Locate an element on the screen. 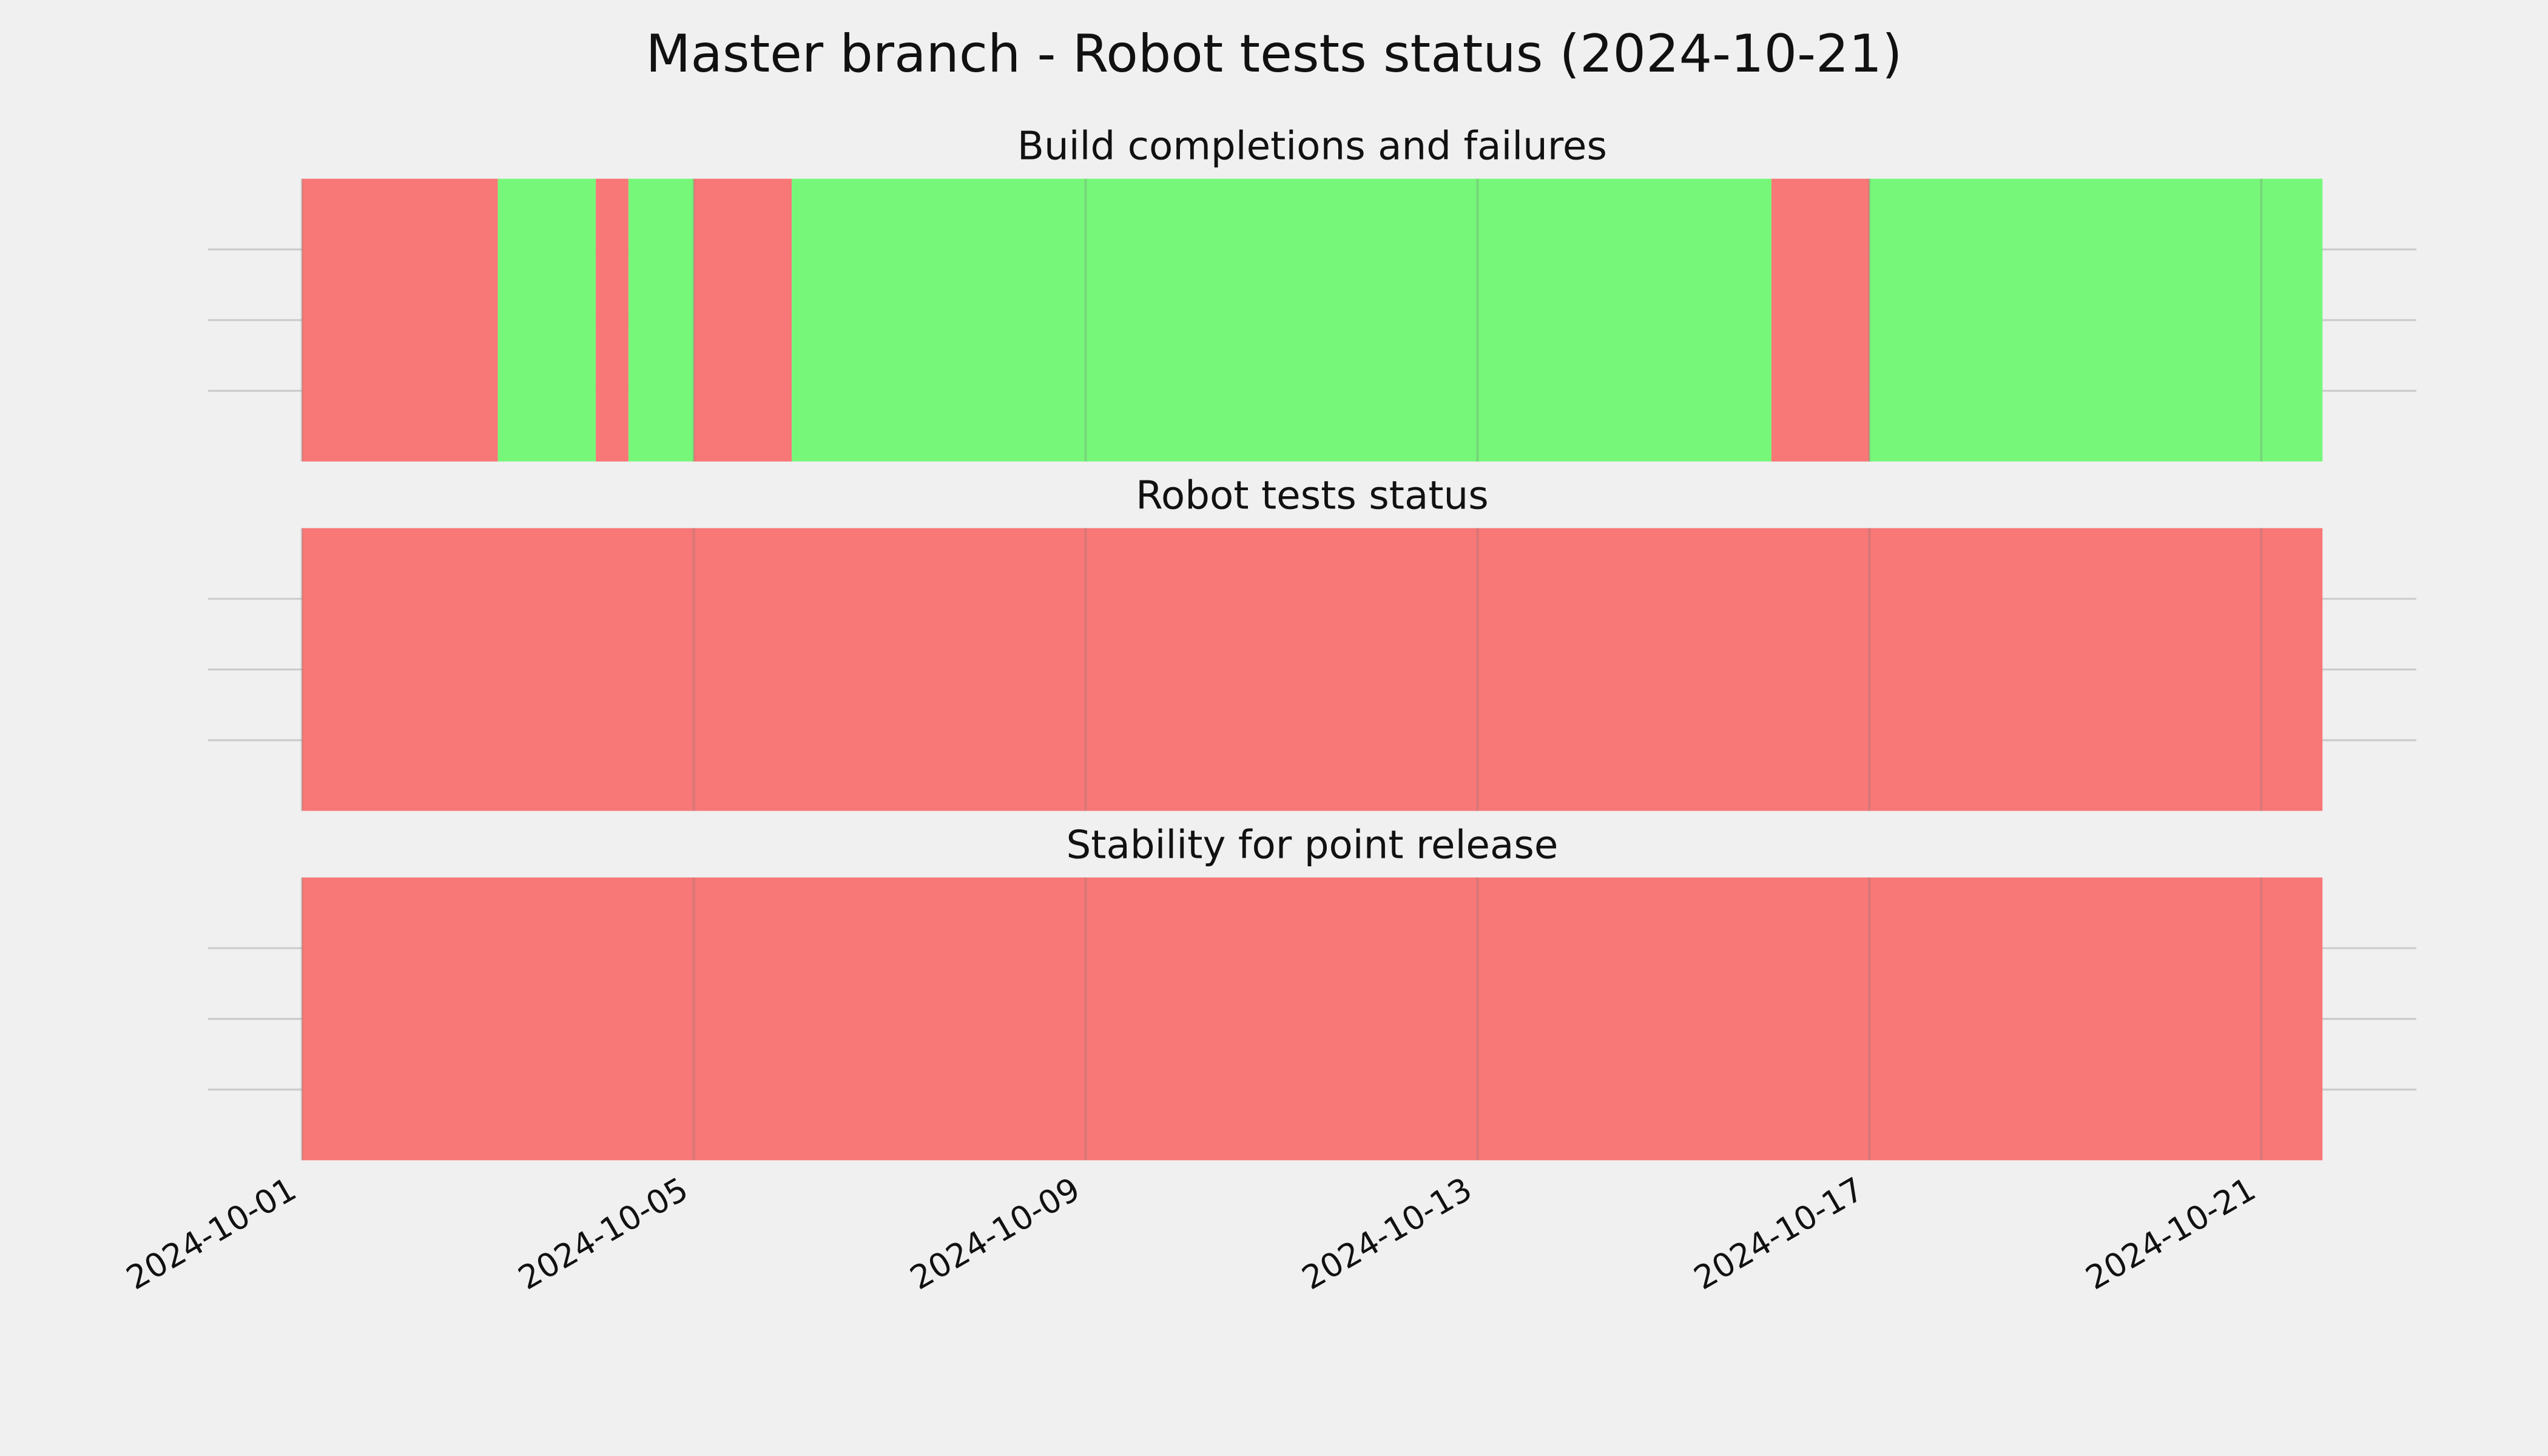 Image resolution: width=2548 pixels, height=1456 pixels. subplot-title: Stability for point release is located at coordinates (1313, 845).